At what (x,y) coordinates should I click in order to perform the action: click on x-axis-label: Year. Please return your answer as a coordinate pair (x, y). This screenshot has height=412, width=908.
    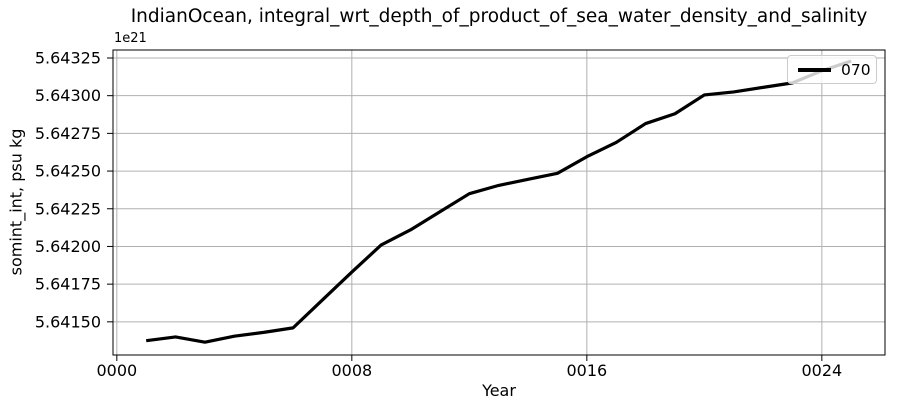
    Looking at the image, I should click on (499, 390).